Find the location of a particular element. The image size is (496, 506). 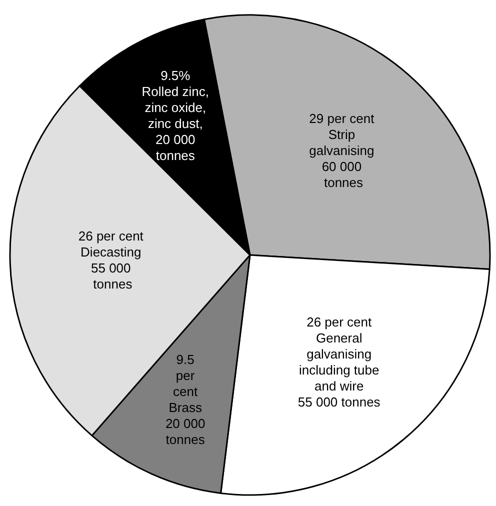

slice-label: 9.5% Rolled zinc, zinc oxide, zinc dust, 20 000 tonnes is located at coordinates (175, 115).